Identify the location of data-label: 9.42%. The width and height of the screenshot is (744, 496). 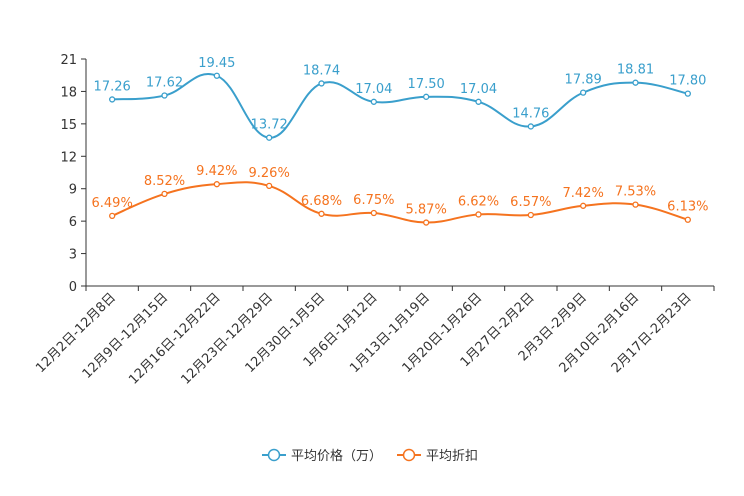
(216, 171).